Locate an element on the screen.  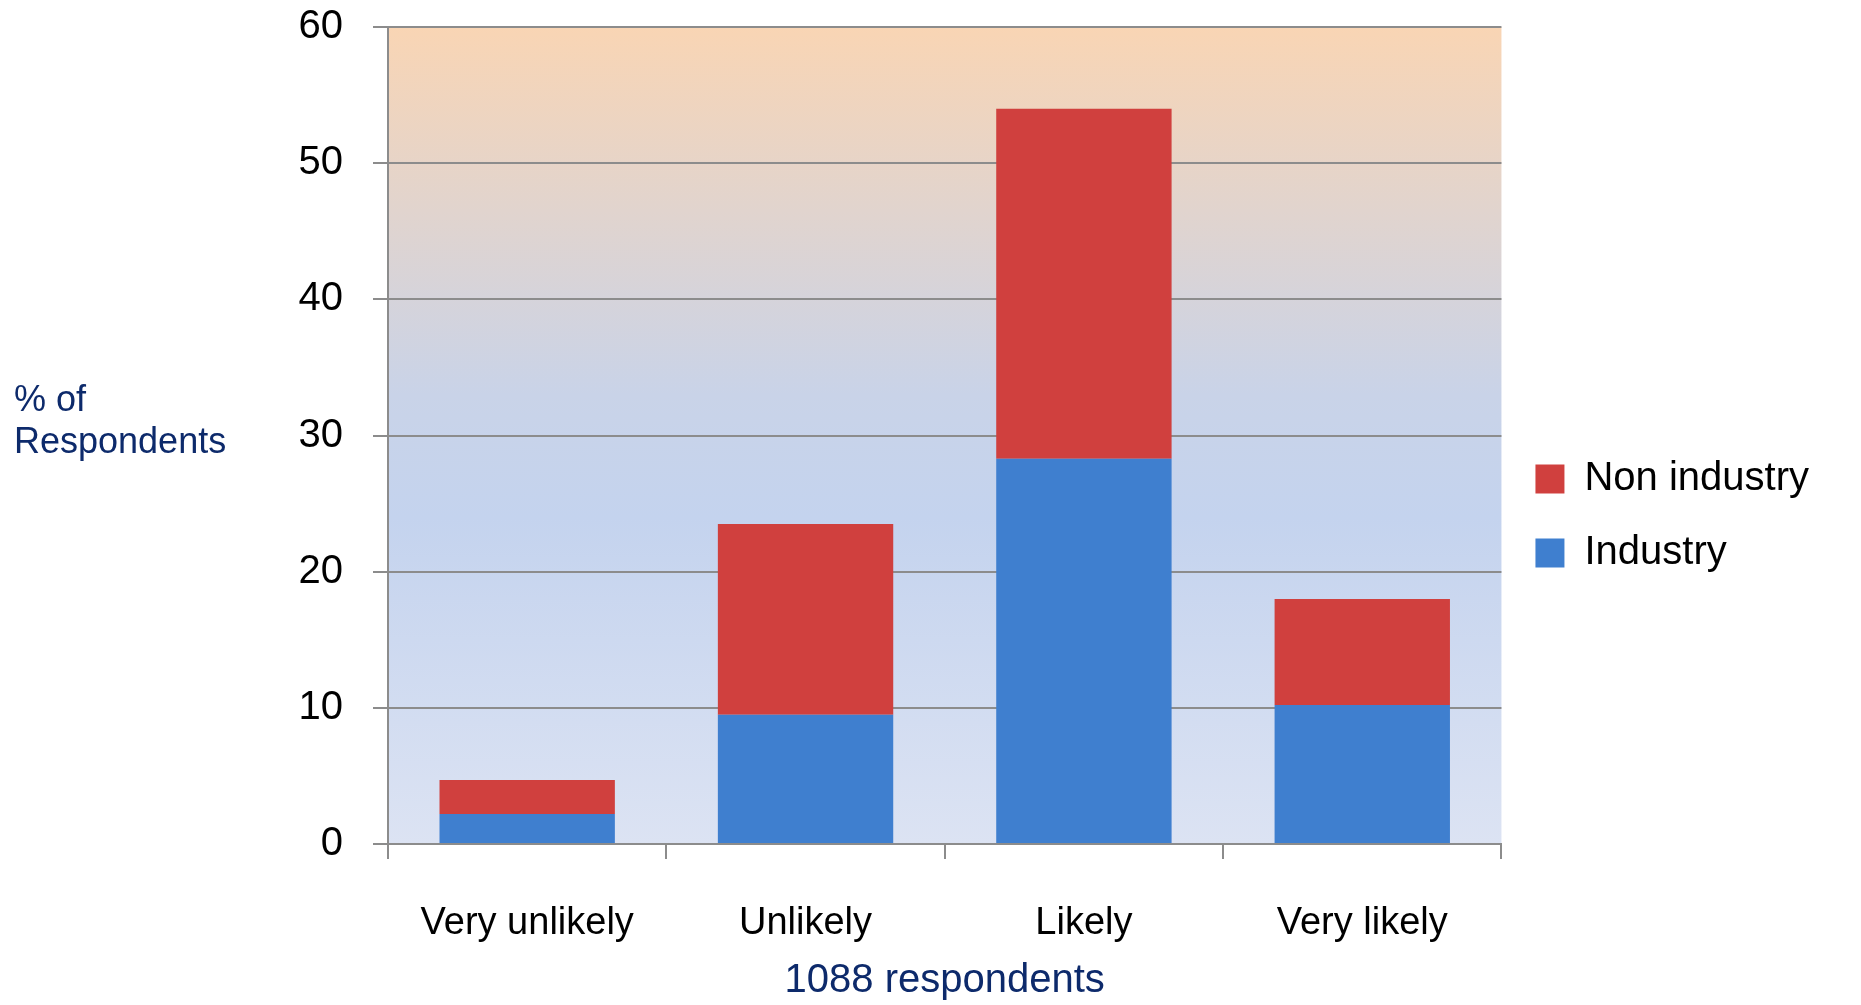
y-tick-label: 30 is located at coordinates (320, 432).